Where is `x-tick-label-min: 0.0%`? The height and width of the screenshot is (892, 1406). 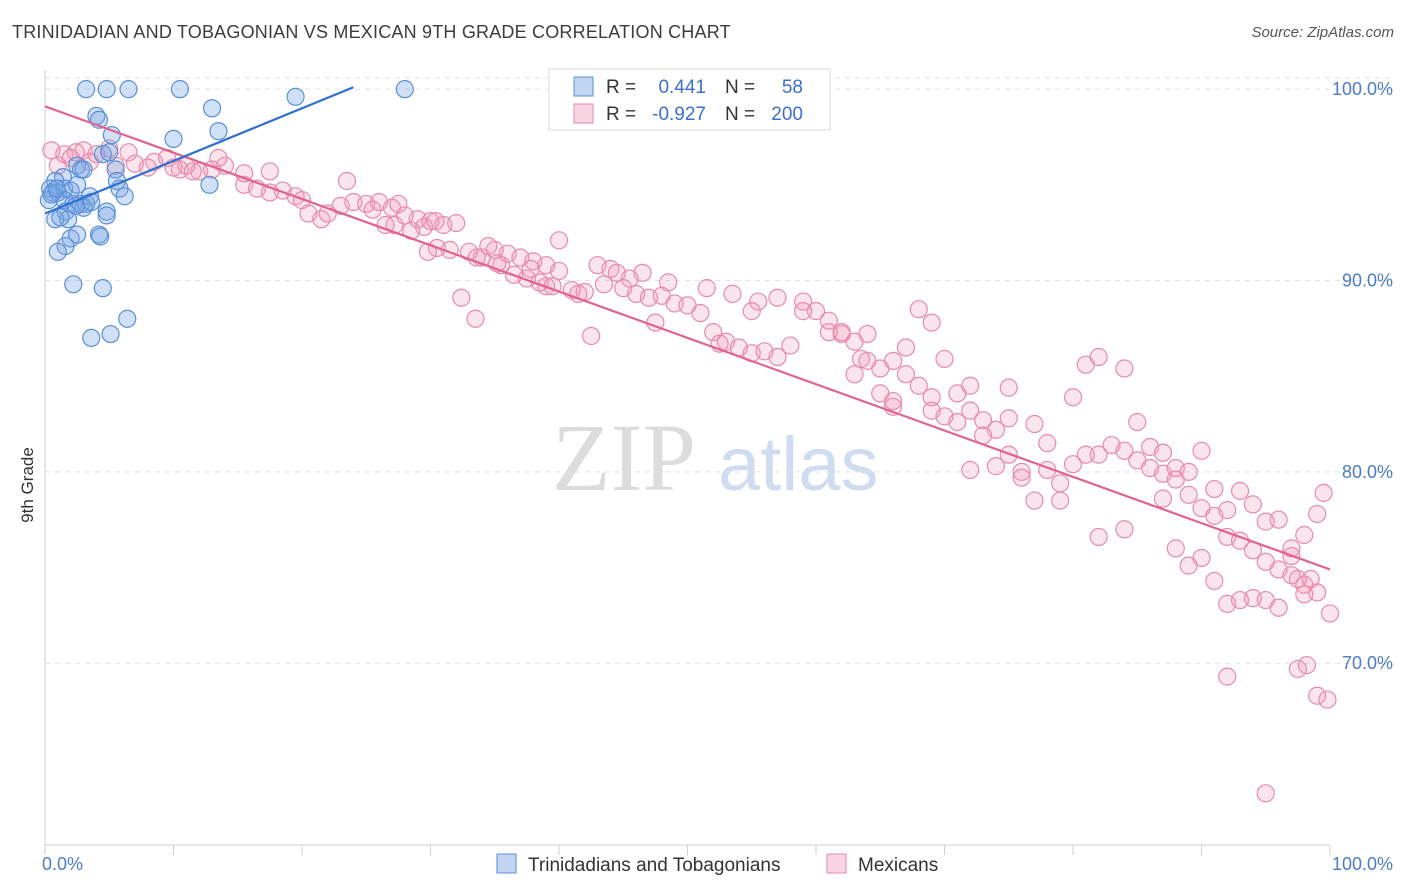
x-tick-label-min: 0.0% is located at coordinates (62, 864).